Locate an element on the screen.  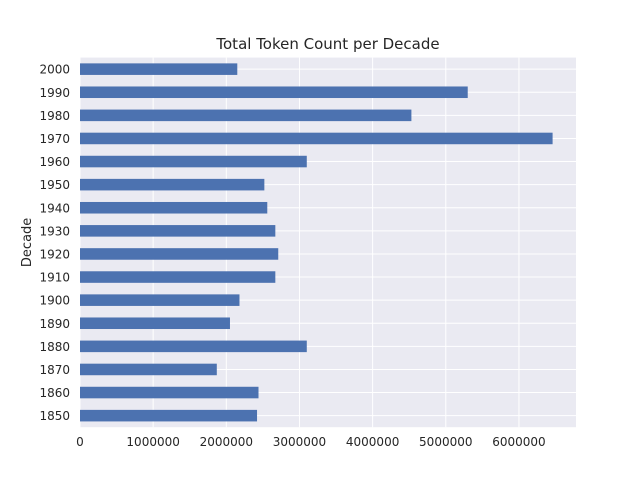
y-tick-label: 1950 is located at coordinates (54, 185).